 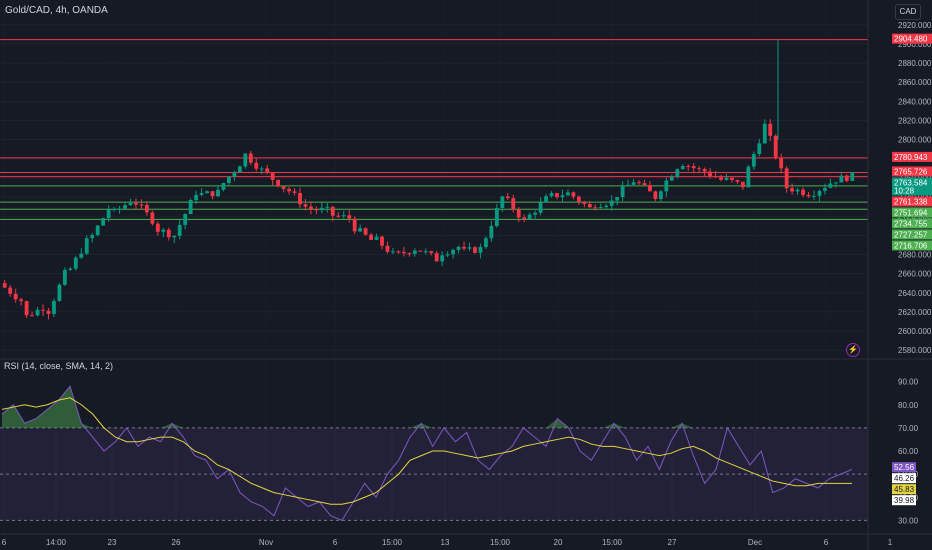 What do you see at coordinates (911, 234) in the screenshot?
I see `price-level-label: 2727.257` at bounding box center [911, 234].